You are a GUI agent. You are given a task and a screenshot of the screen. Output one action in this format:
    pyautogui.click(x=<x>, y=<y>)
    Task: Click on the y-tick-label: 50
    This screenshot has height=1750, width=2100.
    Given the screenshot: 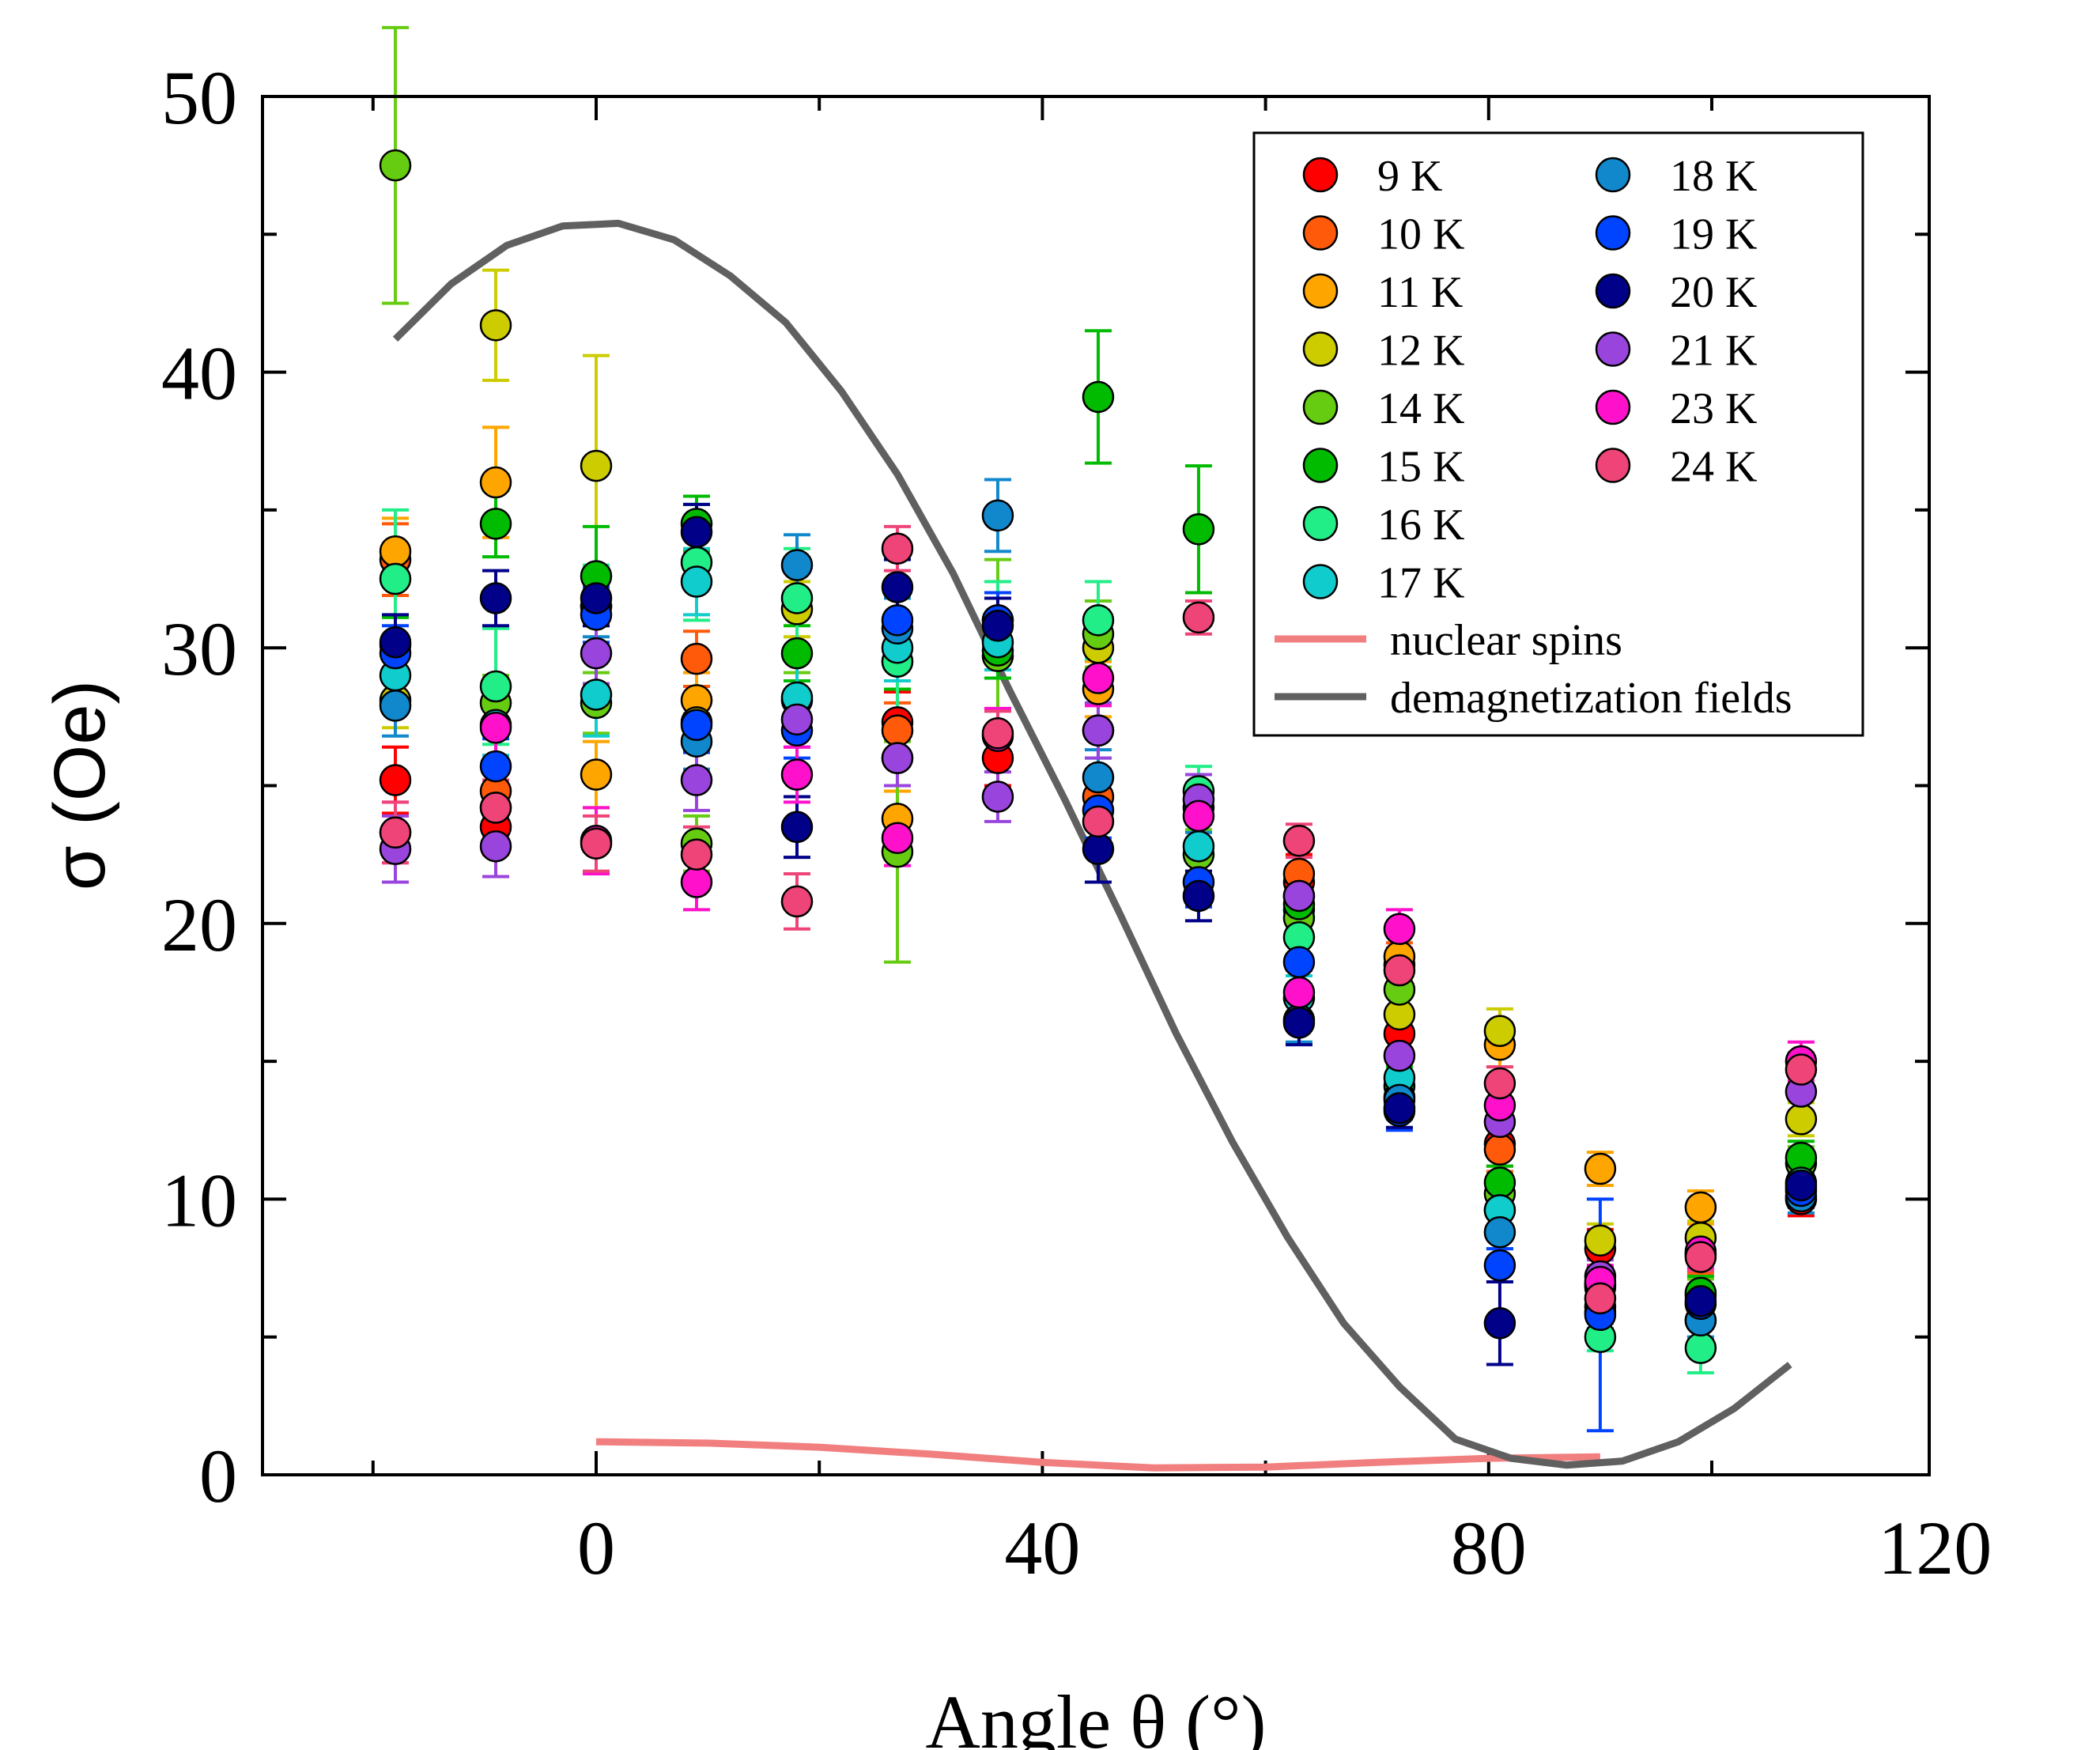 What is the action you would take?
    pyautogui.click(x=199, y=98)
    